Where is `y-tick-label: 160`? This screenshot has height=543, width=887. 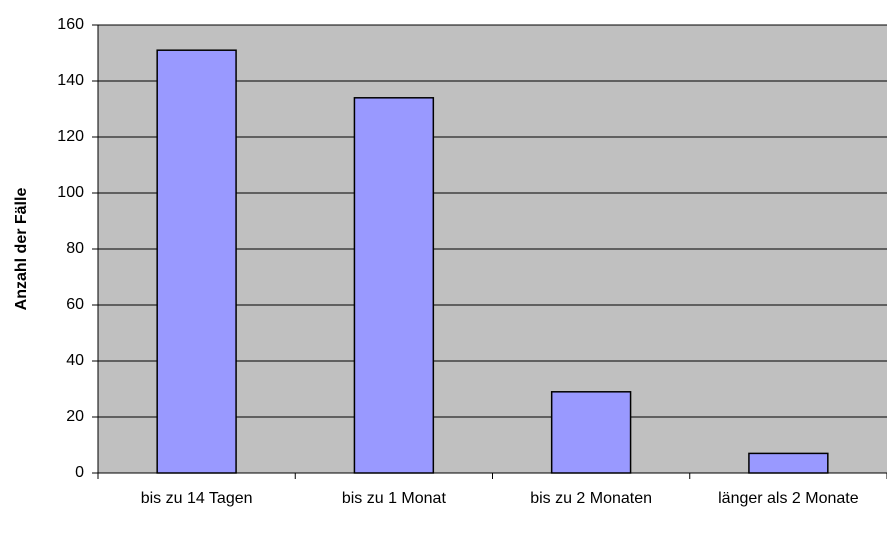
y-tick-label: 160 is located at coordinates (70, 24).